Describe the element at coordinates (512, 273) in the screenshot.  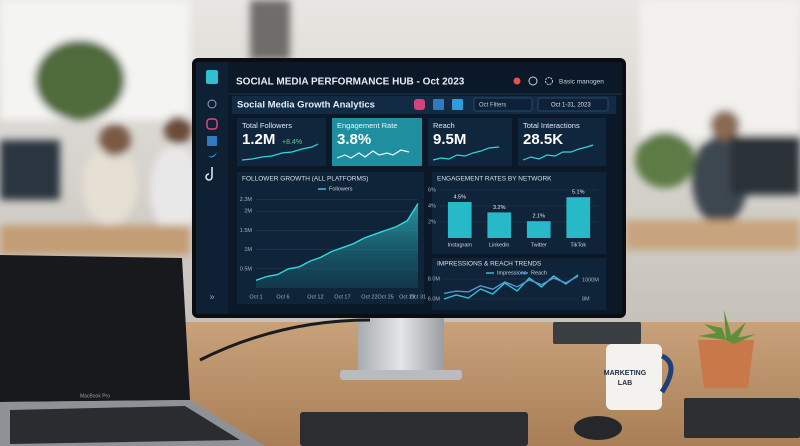
I see `legend-label: Impressions` at that location.